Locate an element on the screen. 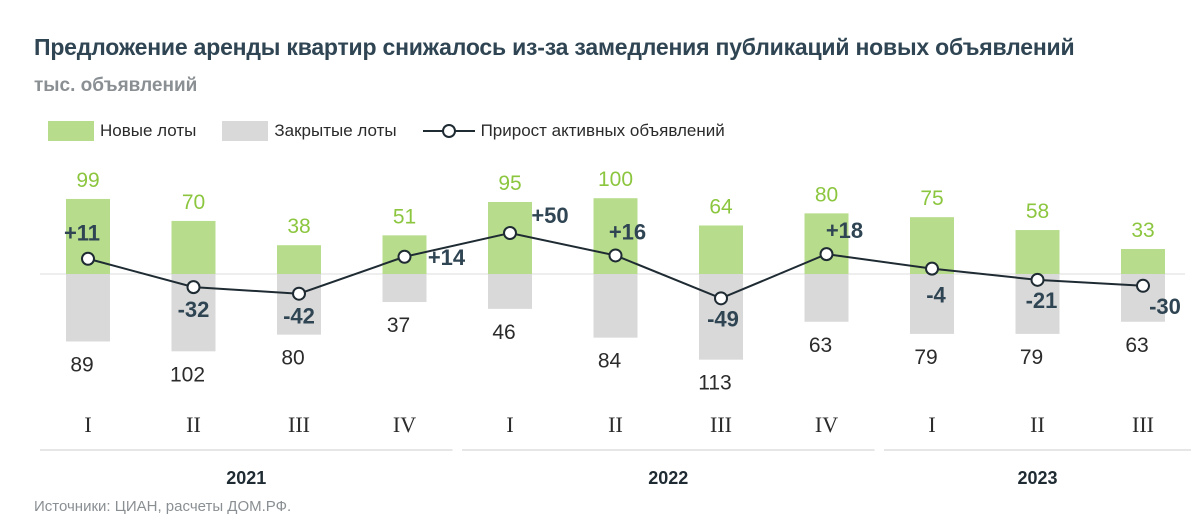 This screenshot has width=1200, height=532. label-closed-lots: 46 is located at coordinates (503, 332).